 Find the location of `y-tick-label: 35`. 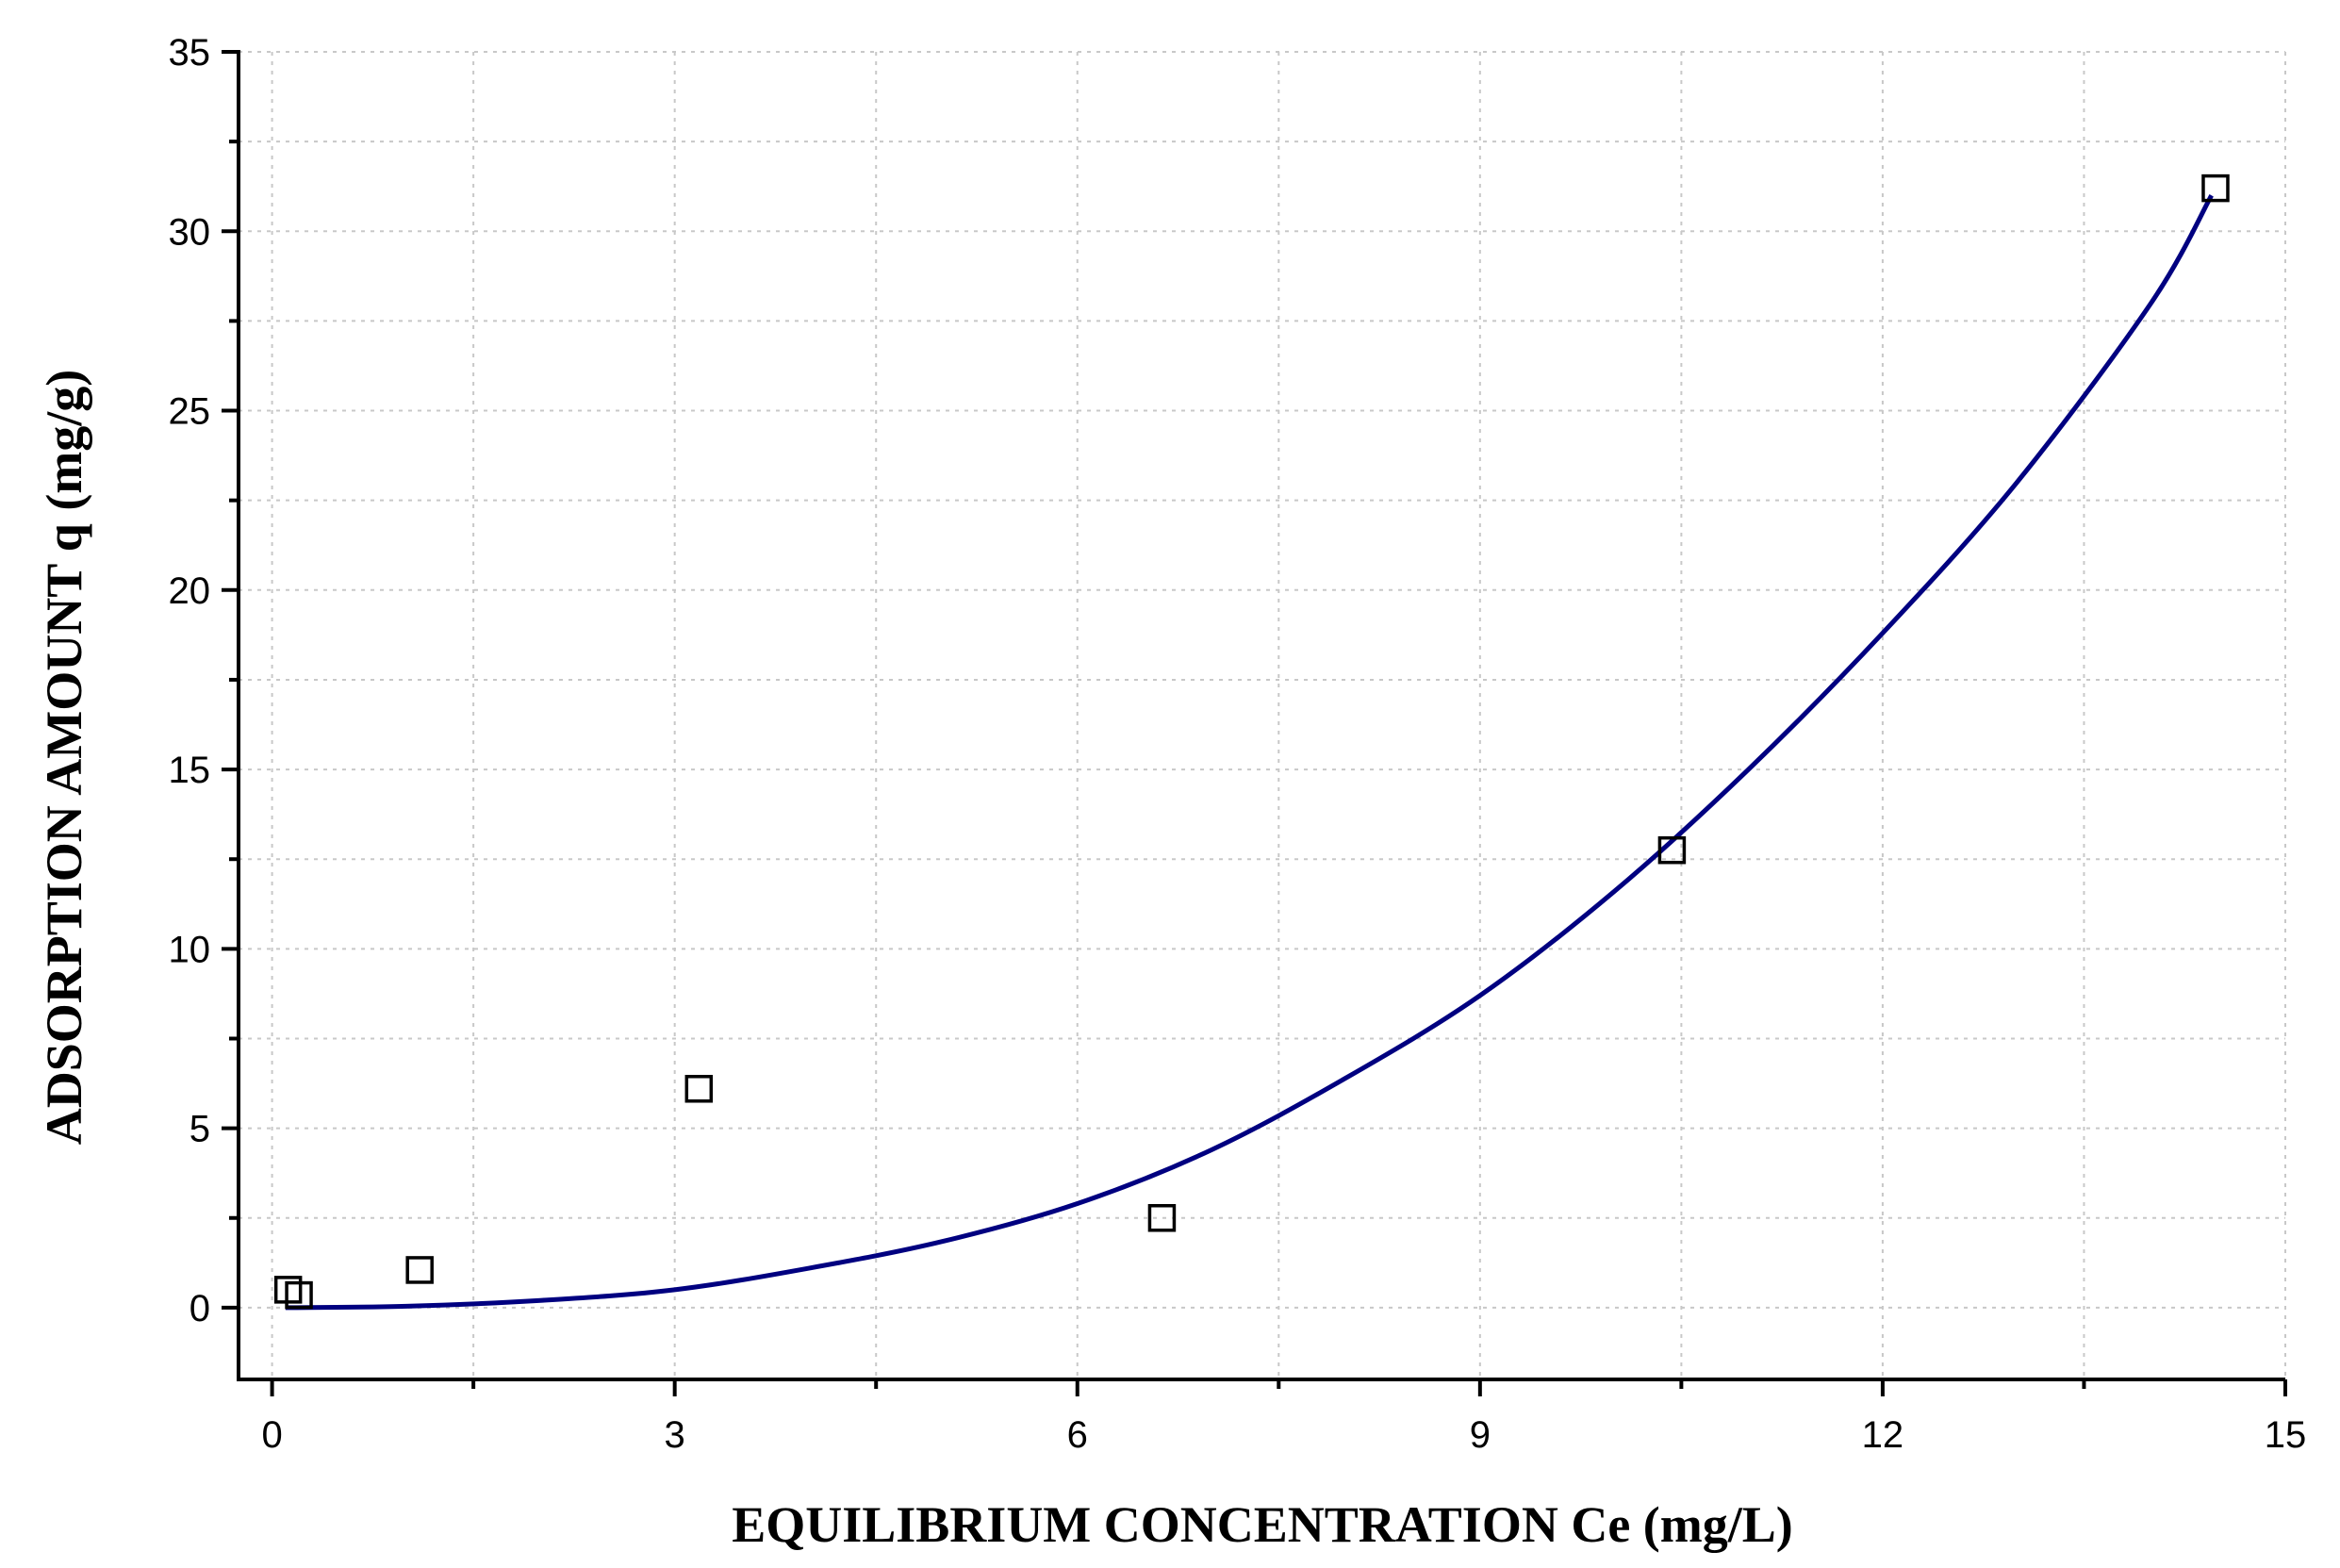

y-tick-label: 35 is located at coordinates (190, 53).